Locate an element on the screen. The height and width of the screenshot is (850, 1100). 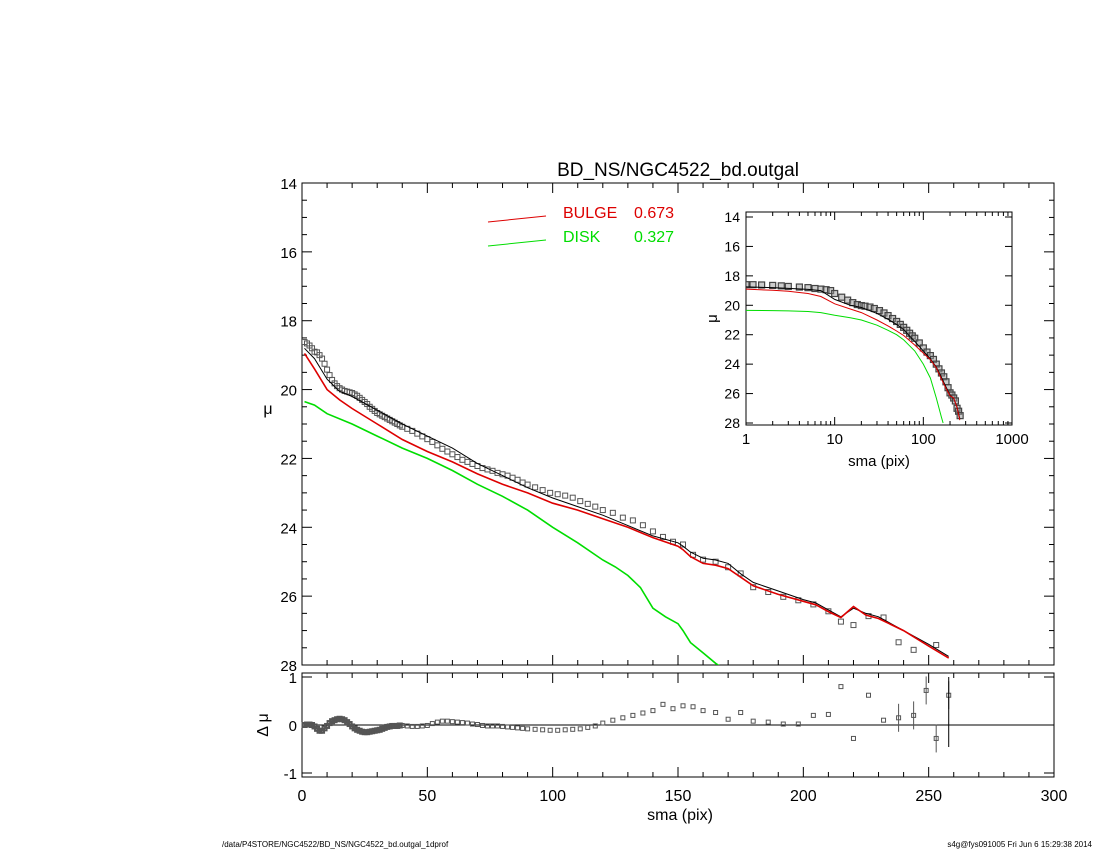
x-tick-label: 50 is located at coordinates (427, 796).